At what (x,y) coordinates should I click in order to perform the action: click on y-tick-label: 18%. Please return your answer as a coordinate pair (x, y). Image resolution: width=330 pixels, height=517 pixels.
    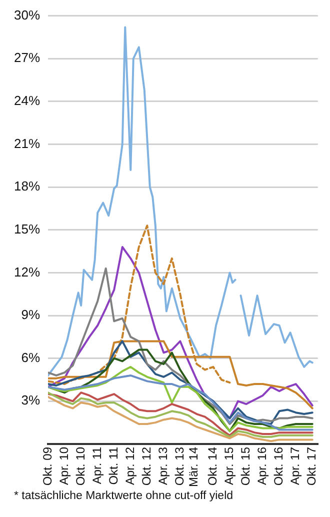
    Looking at the image, I should click on (27, 186).